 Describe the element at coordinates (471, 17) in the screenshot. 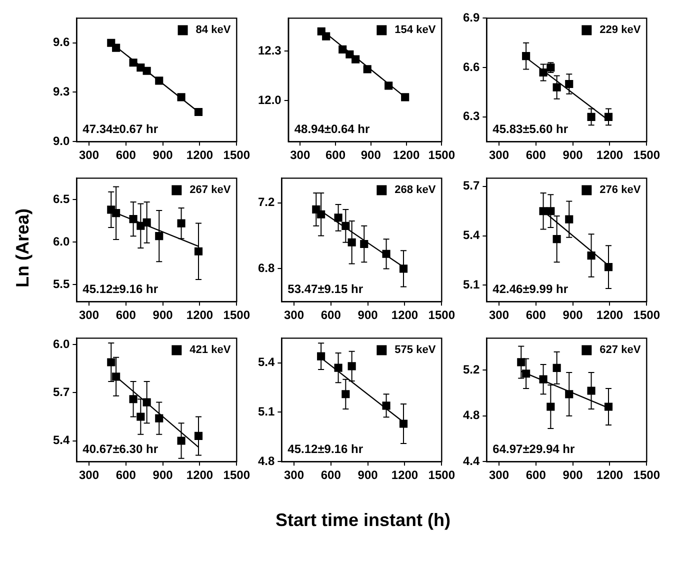

I see `y-tick-label: 6.9` at that location.